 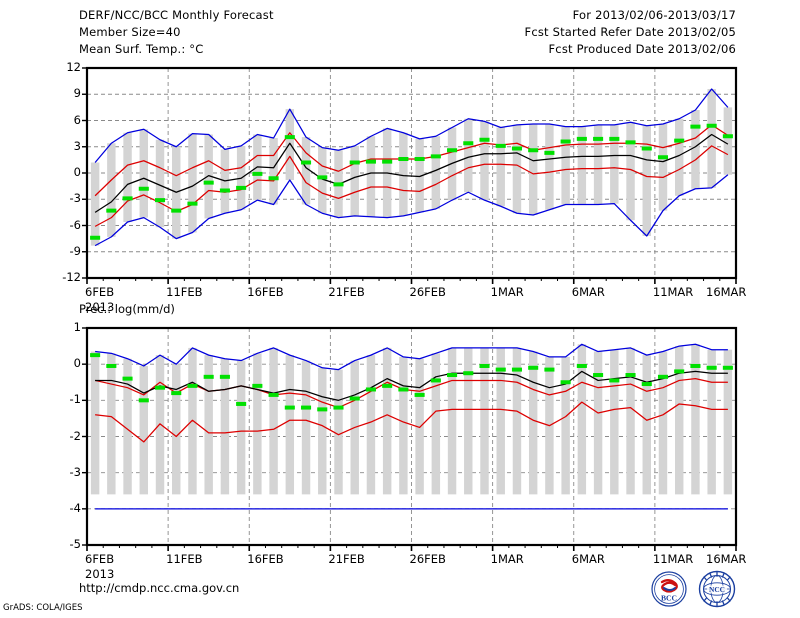 What do you see at coordinates (77, 145) in the screenshot?
I see `y-axis-tick-label: 3` at bounding box center [77, 145].